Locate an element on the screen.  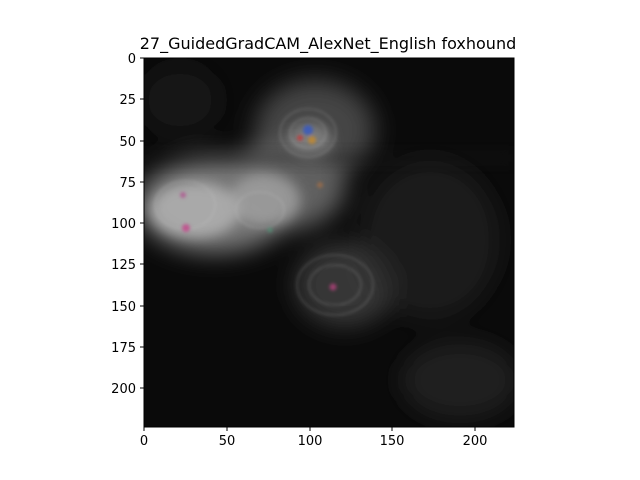
swirl-lower-inner is located at coordinates (335, 285).